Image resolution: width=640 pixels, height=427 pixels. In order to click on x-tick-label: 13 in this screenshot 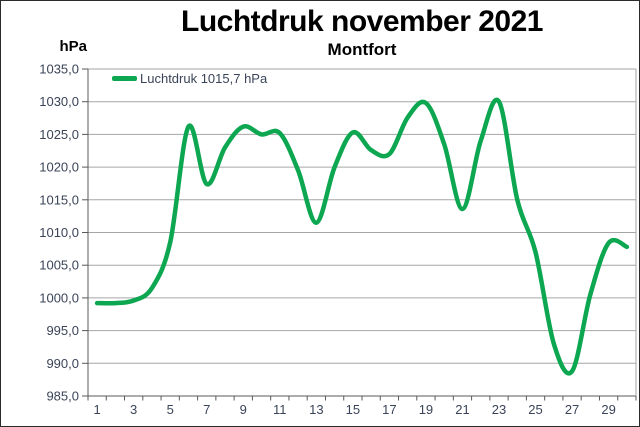, I will do `click(316, 409)`.